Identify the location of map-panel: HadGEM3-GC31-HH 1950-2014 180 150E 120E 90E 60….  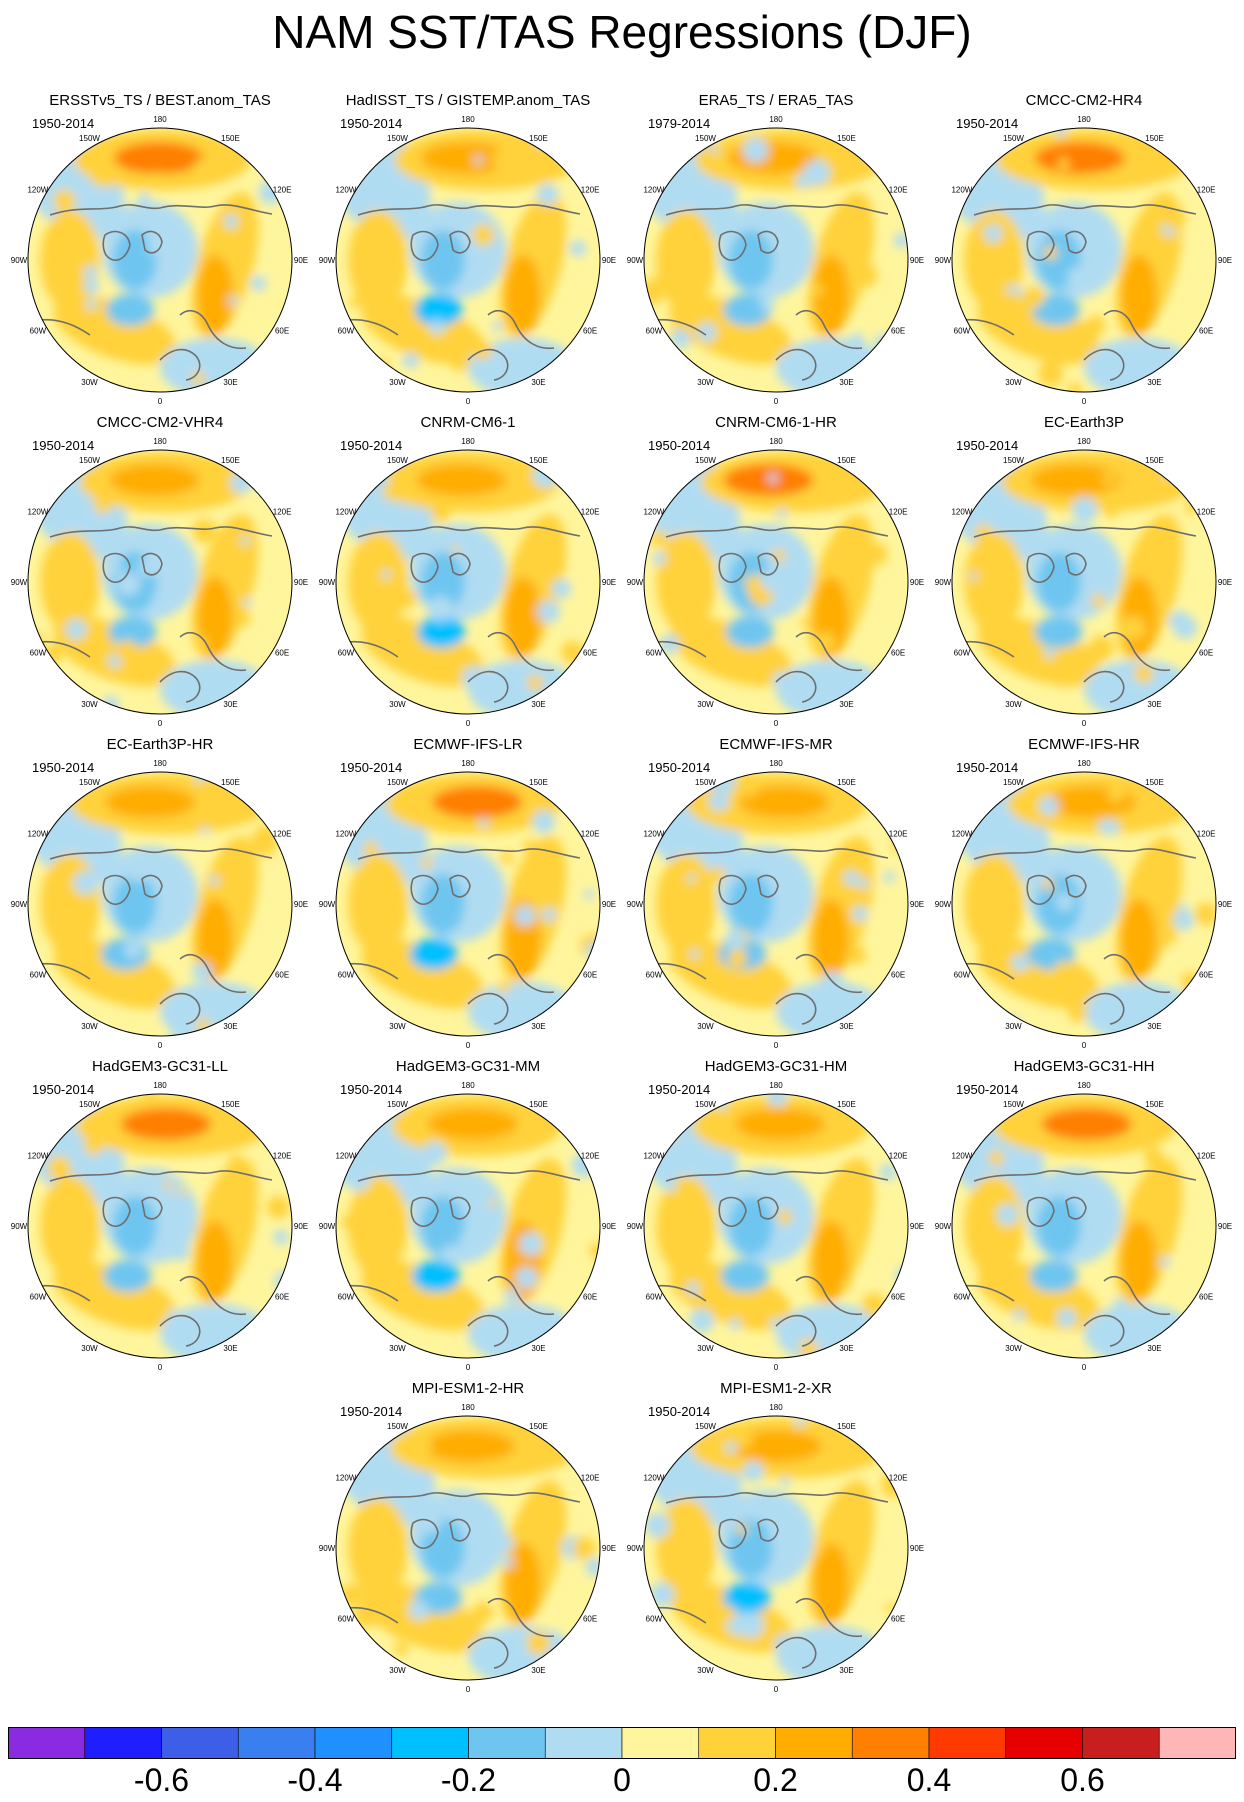
(1084, 1218).